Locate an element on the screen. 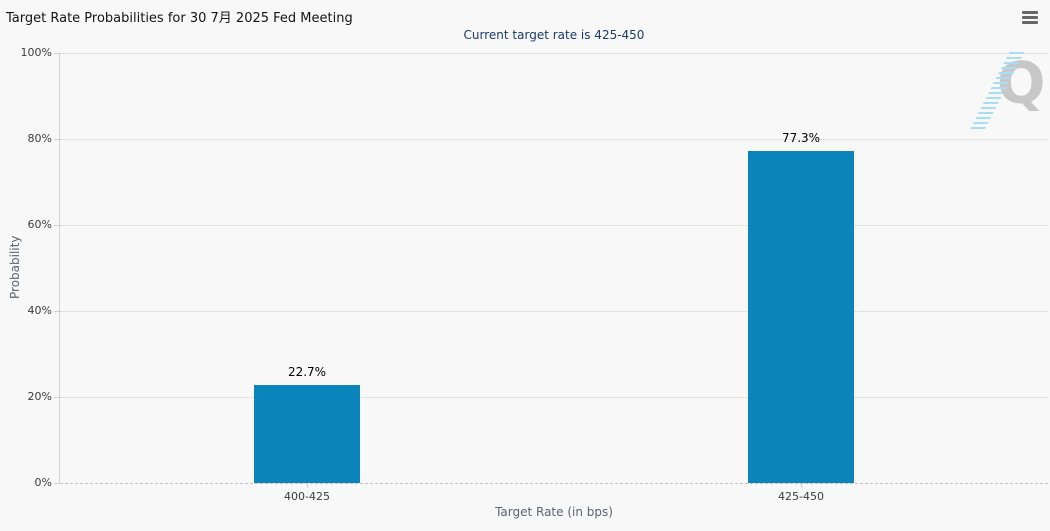 This screenshot has width=1050, height=531. bar-value-label: 77.3% is located at coordinates (801, 137).